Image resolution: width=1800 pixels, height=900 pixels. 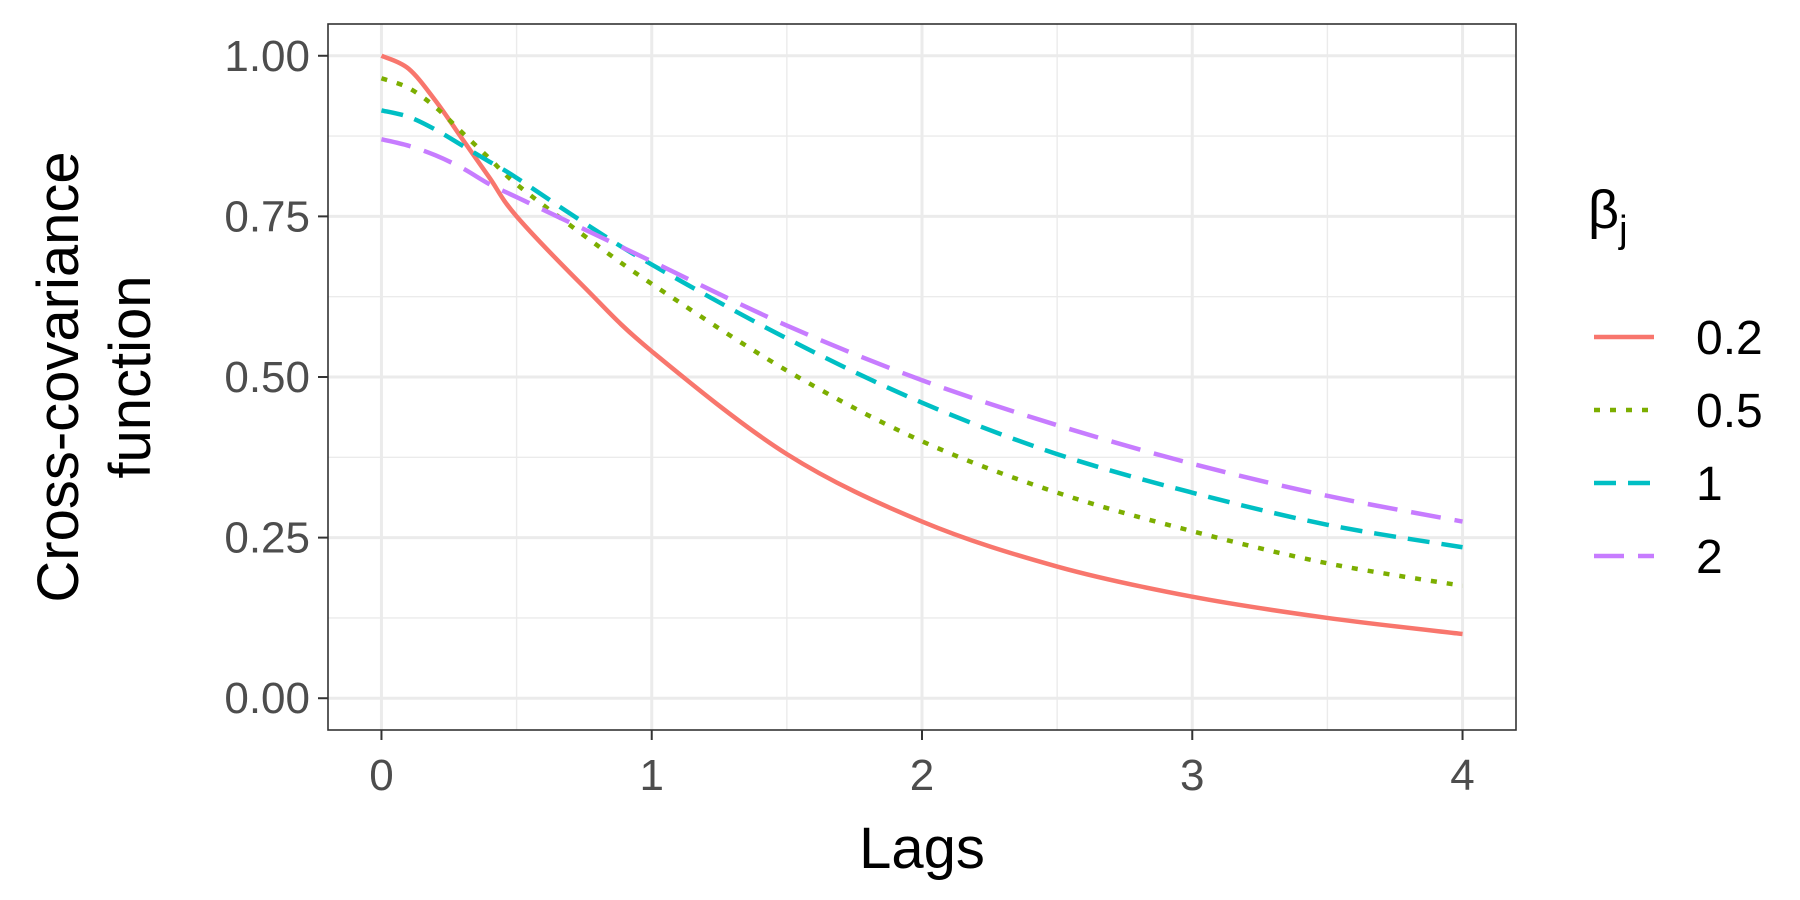 I want to click on legend-title: βj, so click(x=1608, y=215).